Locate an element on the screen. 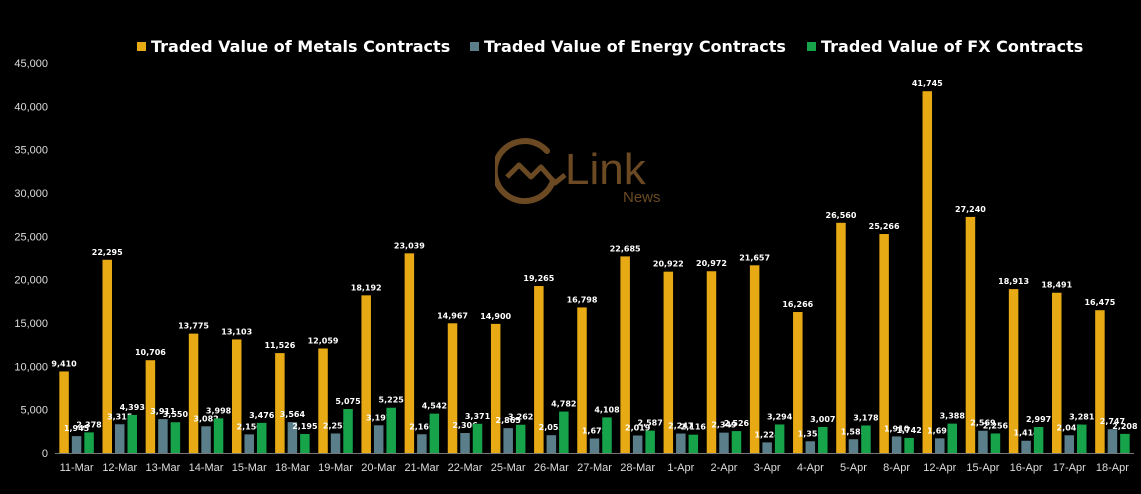  data-label-fx: 2,208 is located at coordinates (1125, 426).